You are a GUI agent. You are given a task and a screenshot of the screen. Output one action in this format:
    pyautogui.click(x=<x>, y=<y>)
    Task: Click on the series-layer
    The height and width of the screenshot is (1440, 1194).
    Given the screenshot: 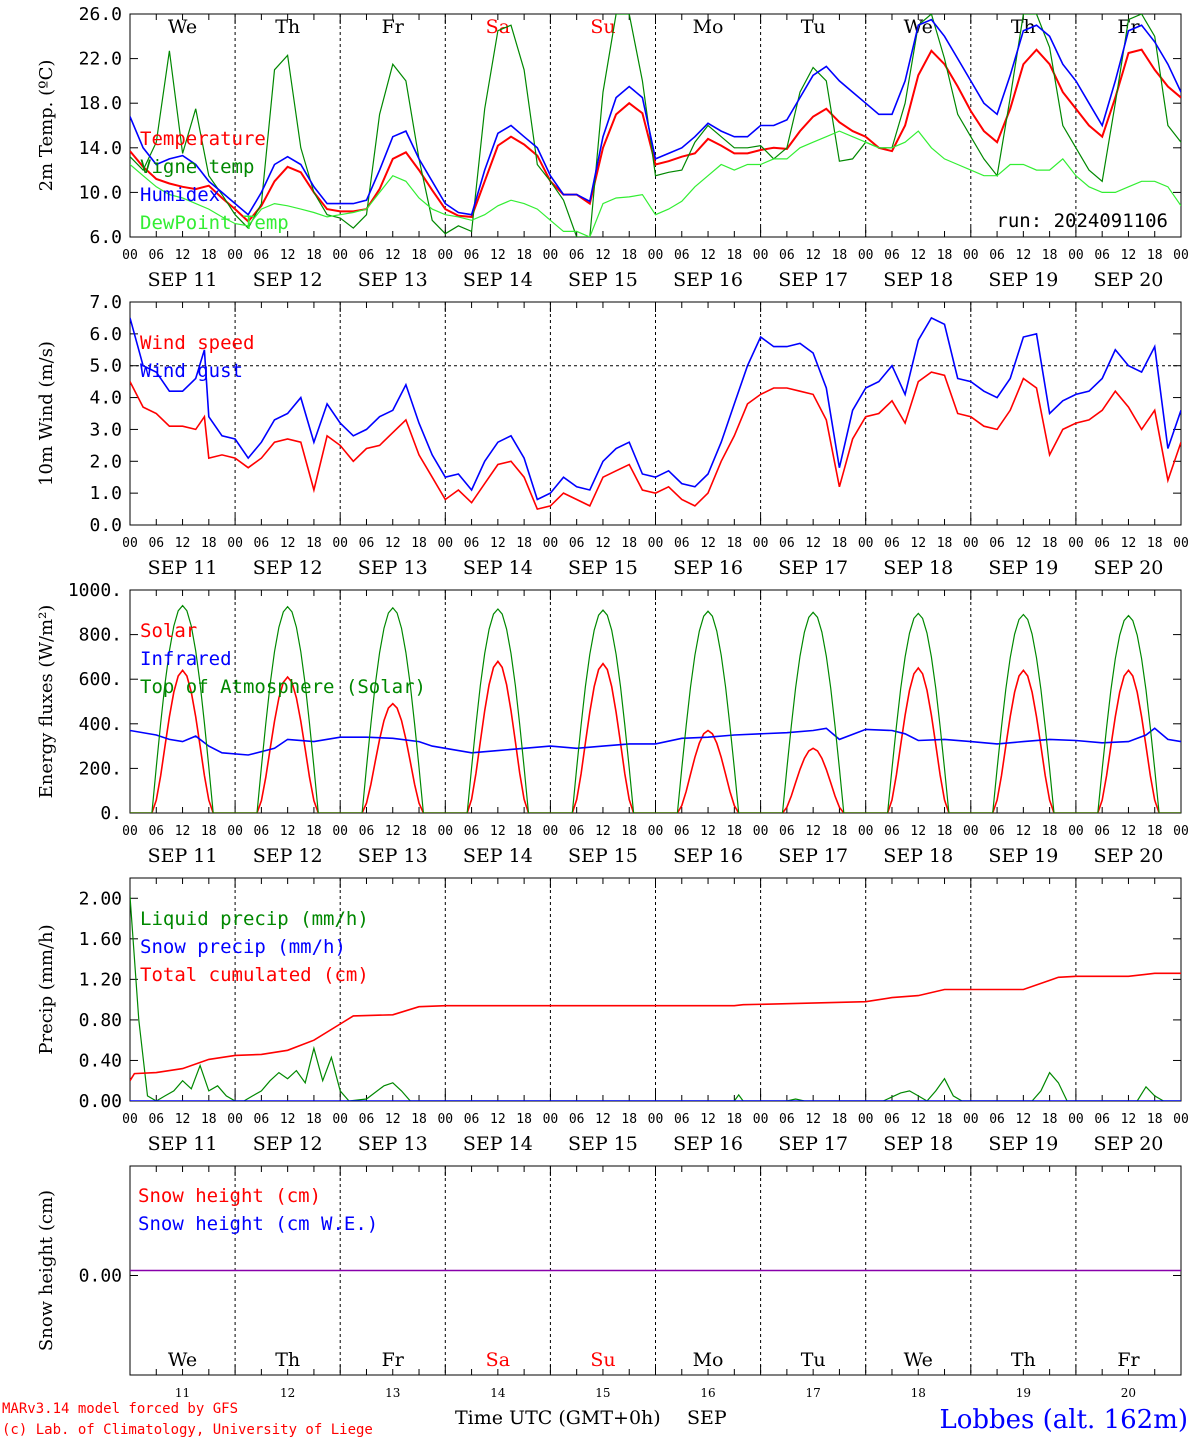 What is the action you would take?
    pyautogui.click(x=655, y=708)
    